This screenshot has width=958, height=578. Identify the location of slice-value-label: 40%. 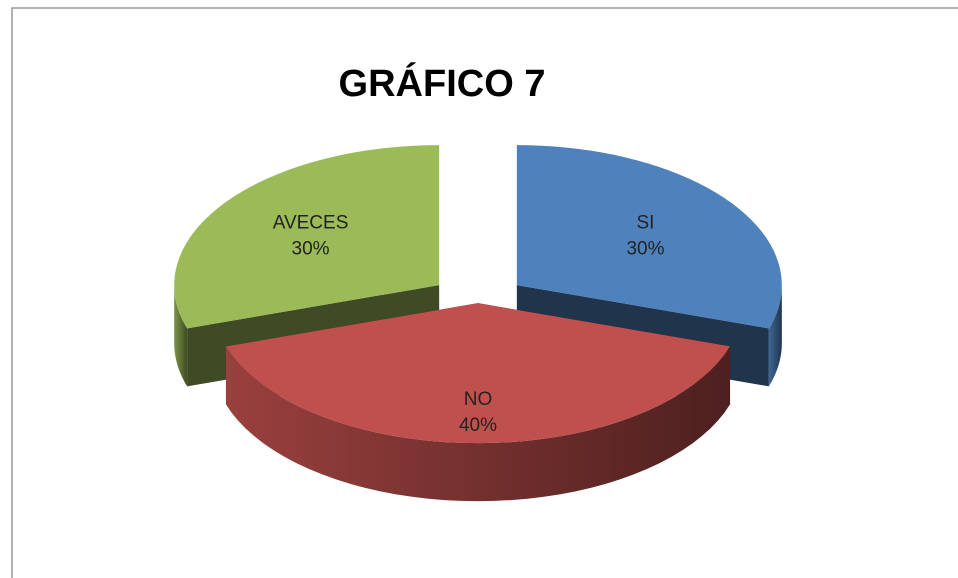
(478, 425).